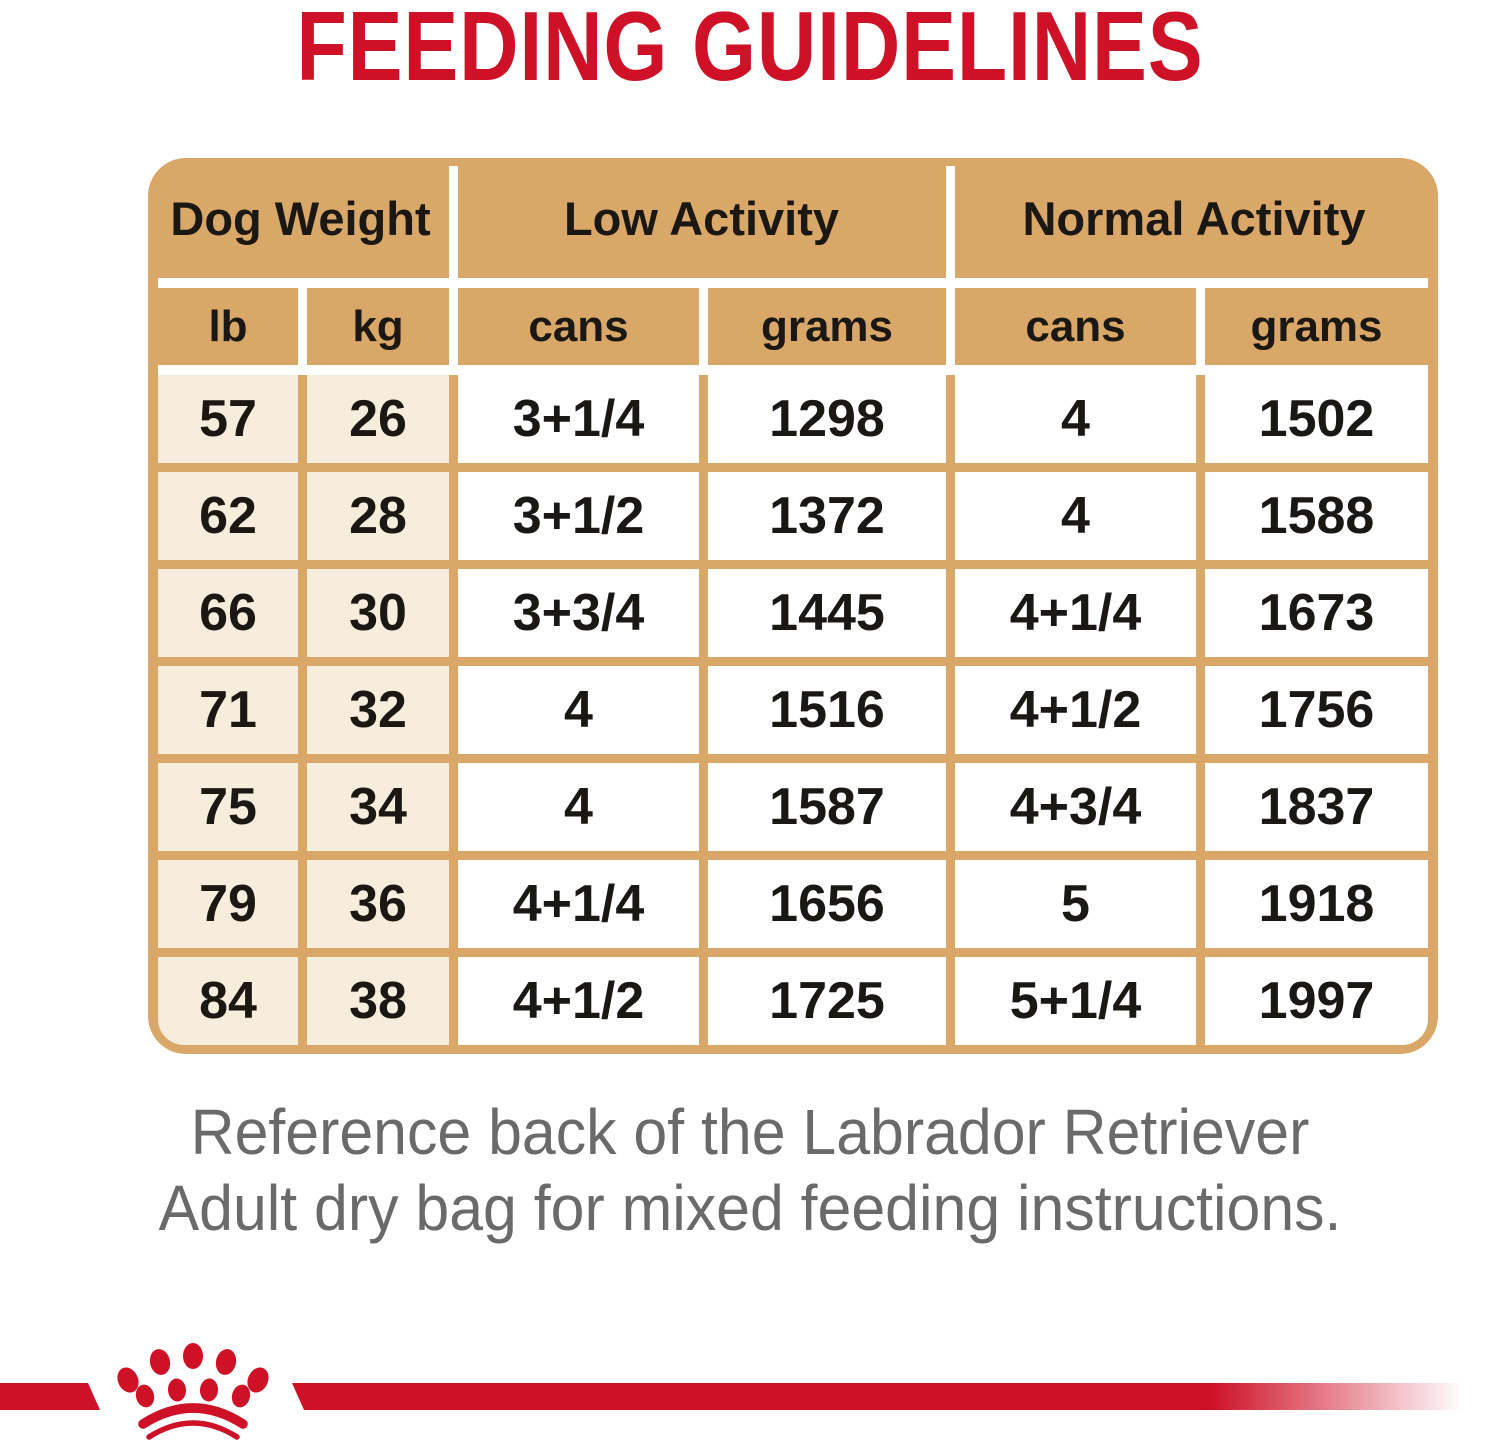 Image resolution: width=1500 pixels, height=1441 pixels. I want to click on table-cell: 79, so click(228, 904).